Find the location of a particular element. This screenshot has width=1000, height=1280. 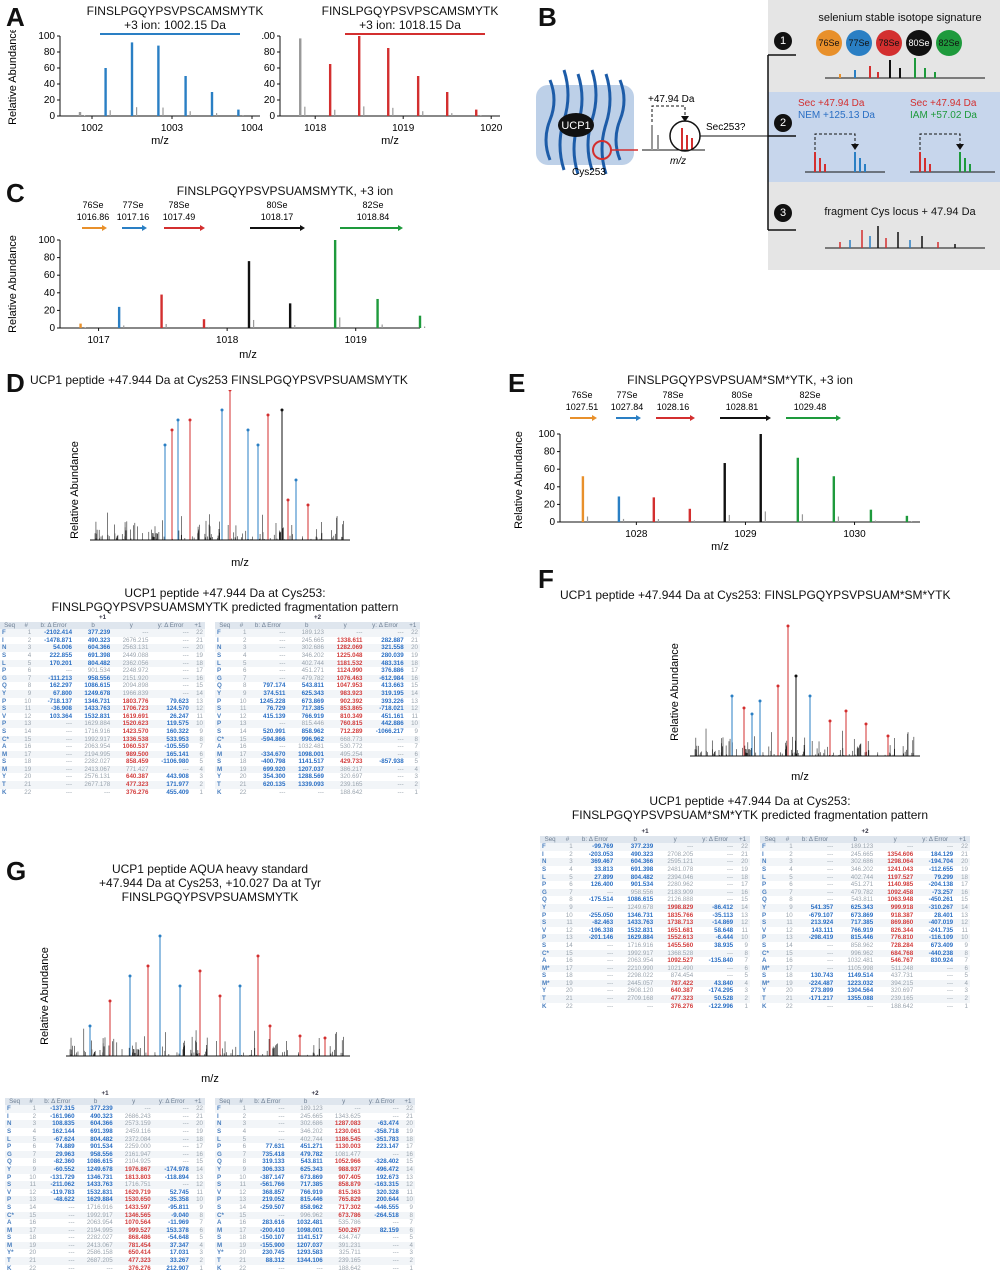

table-cell: 21 is located at coordinates (567, 999).